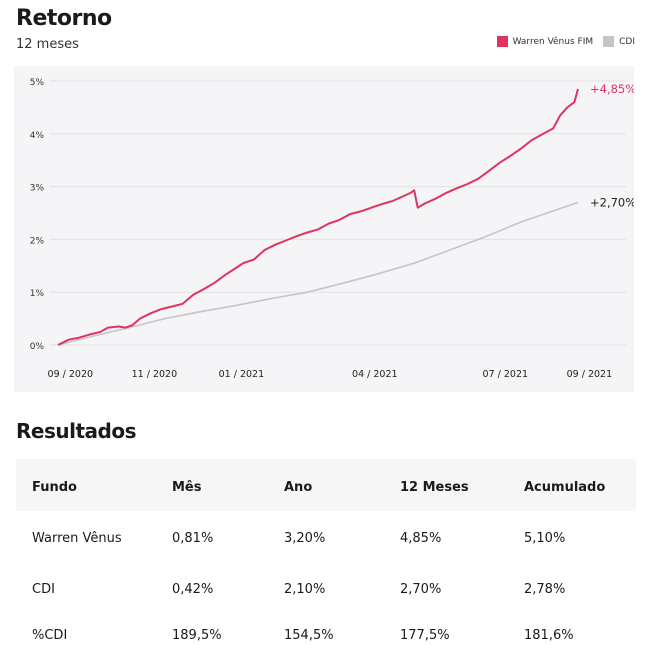 Image resolution: width=649 pixels, height=670 pixels. Describe the element at coordinates (71, 374) in the screenshot. I see `x-tick-label: 09 / 2020` at that location.